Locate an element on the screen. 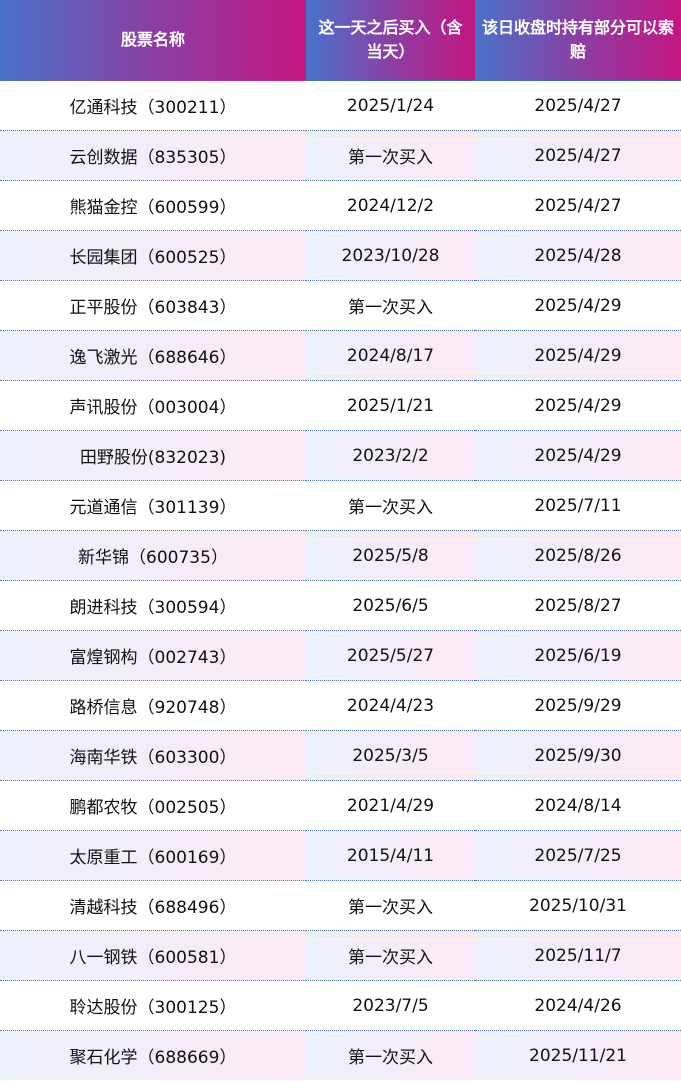  table-row: 正平股份（603843） 第一次买入 2025/4/29 is located at coordinates (340, 305).